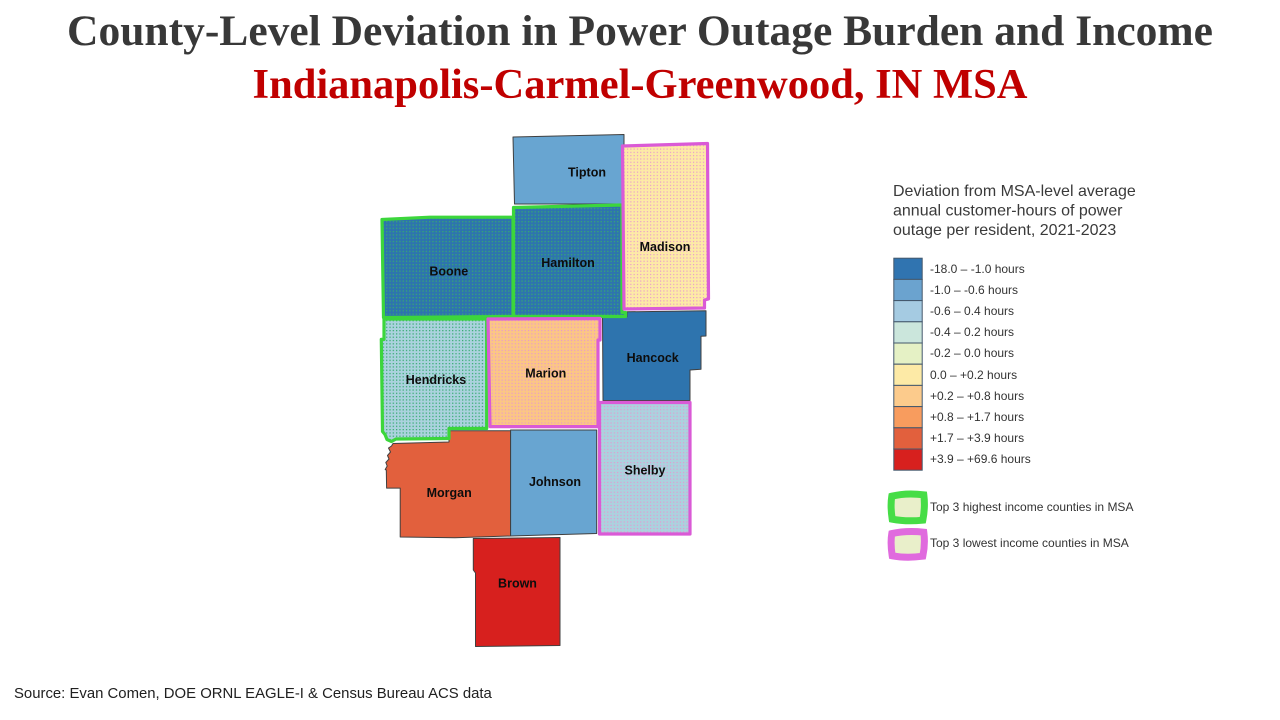  I want to click on svg-text: Hendricks, so click(436, 380).